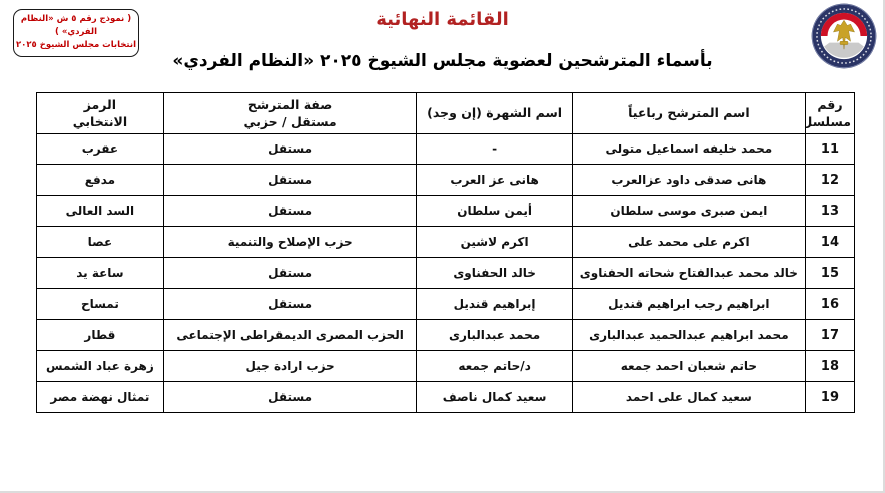 The image size is (885, 493). I want to click on serial-cell: 12, so click(830, 180).